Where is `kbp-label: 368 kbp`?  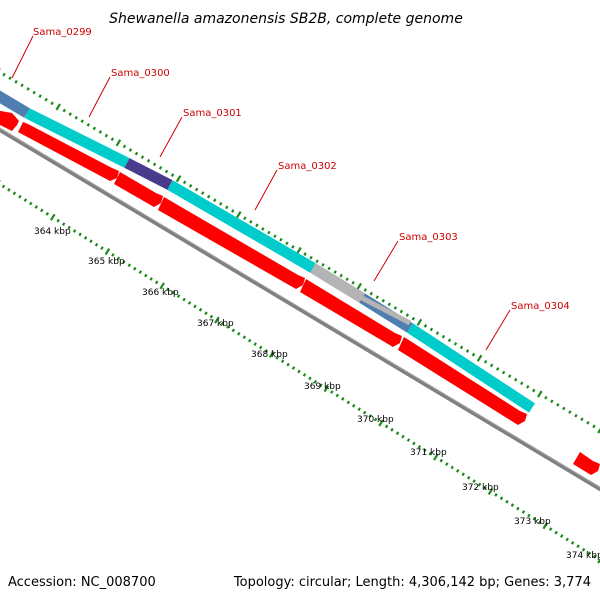 kbp-label: 368 kbp is located at coordinates (269, 355).